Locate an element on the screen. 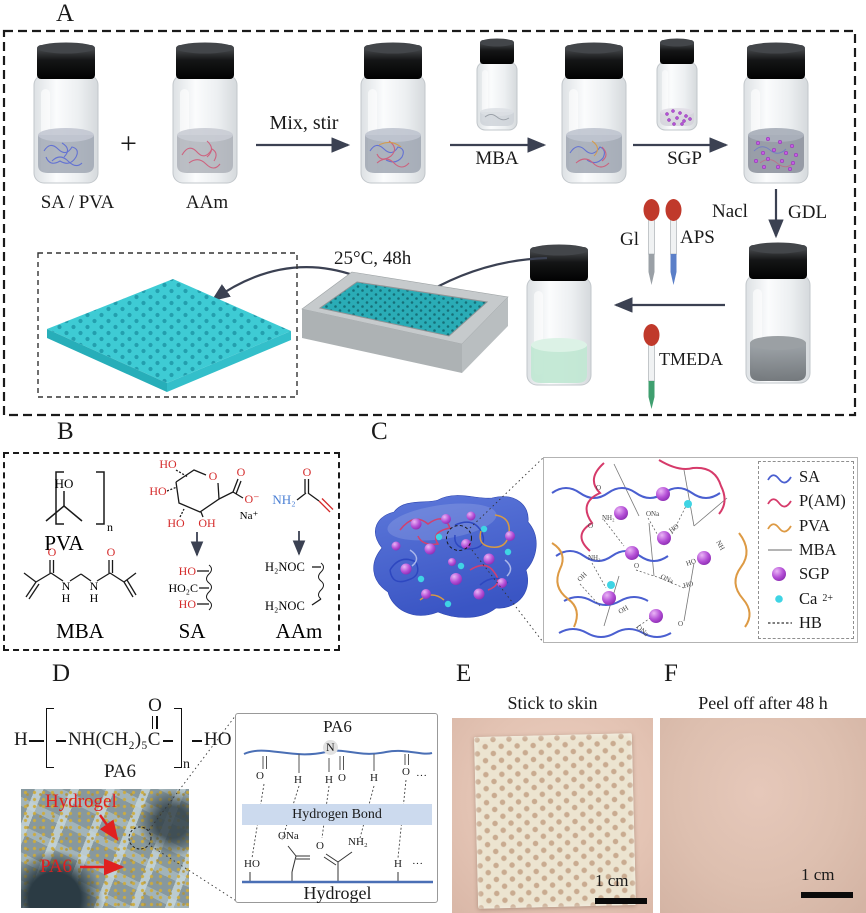 Image resolution: width=866 pixels, height=913 pixels. panel-d-annotations is located at coordinates (159, 808).